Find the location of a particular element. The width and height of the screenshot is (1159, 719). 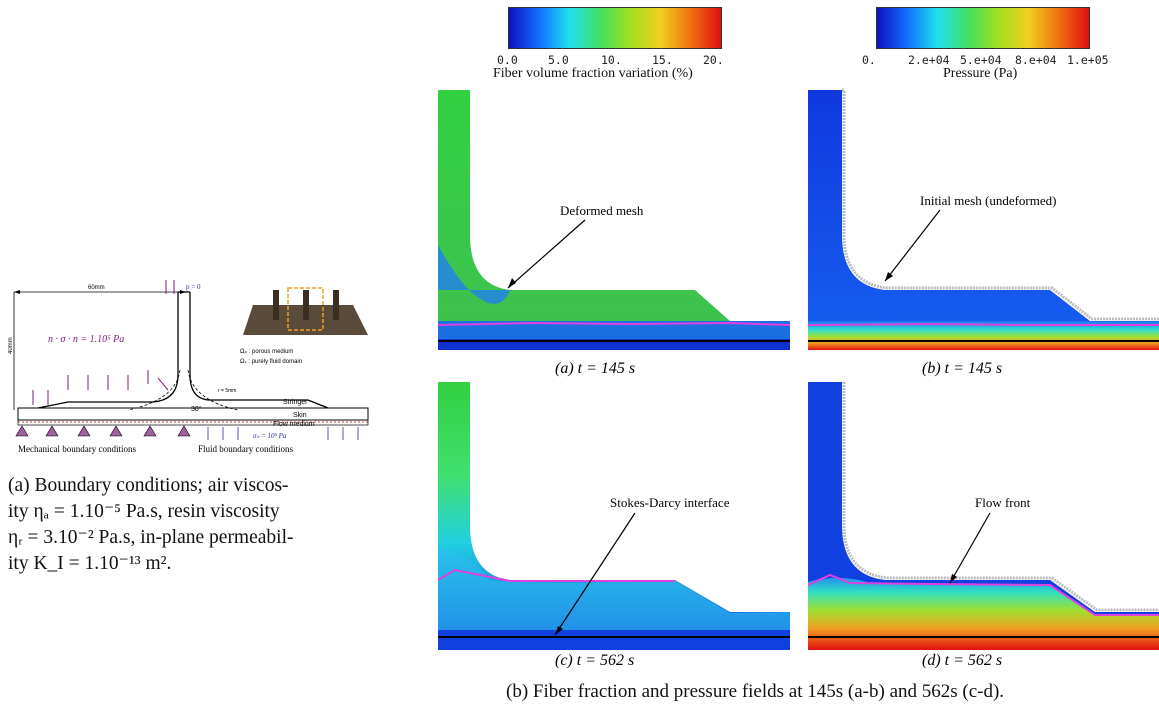

panel-b-annotation: Initial mesh (undeformed) is located at coordinates (988, 200).